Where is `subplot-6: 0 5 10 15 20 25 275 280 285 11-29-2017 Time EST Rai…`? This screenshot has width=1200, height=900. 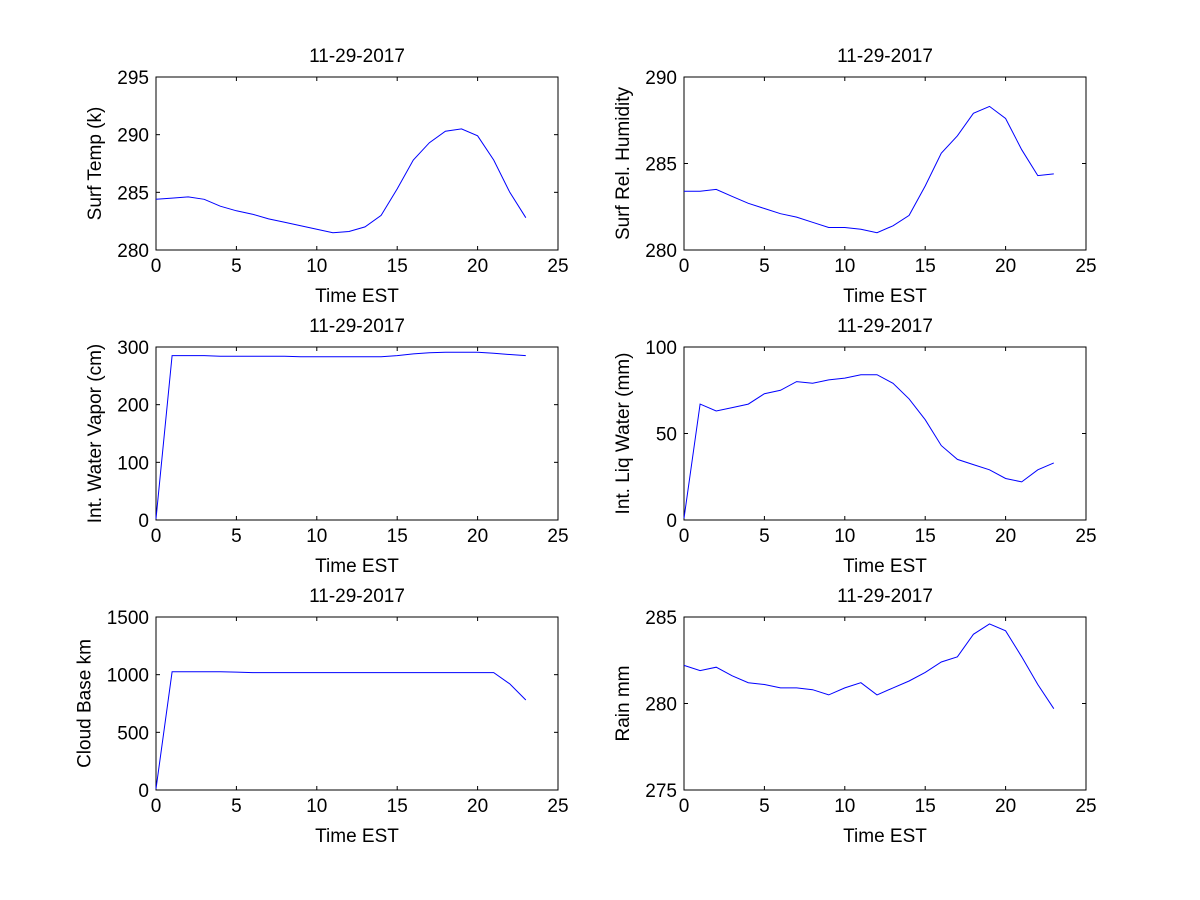
subplot-6: 0 5 10 15 20 25 275 280 285 11-29-2017 Time EST Rai… is located at coordinates (854, 716).